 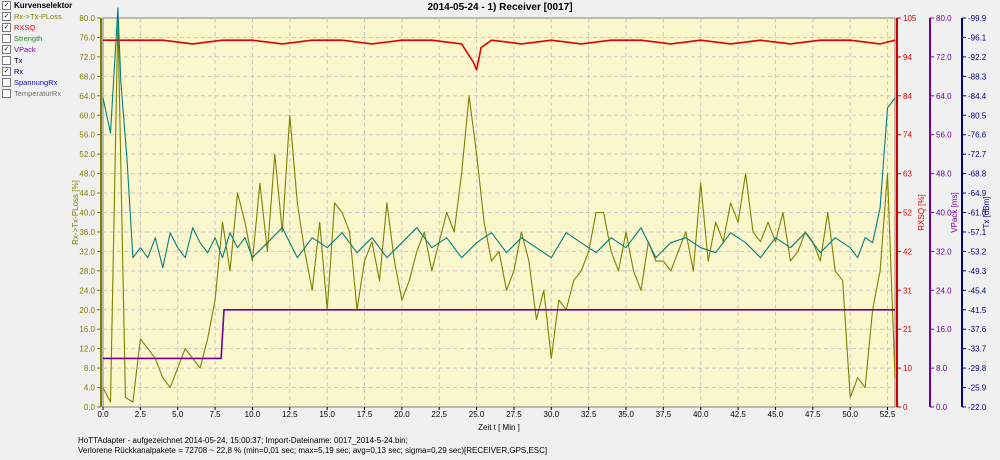 What do you see at coordinates (552, 414) in the screenshot?
I see `x-tick-label: 30.0` at bounding box center [552, 414].